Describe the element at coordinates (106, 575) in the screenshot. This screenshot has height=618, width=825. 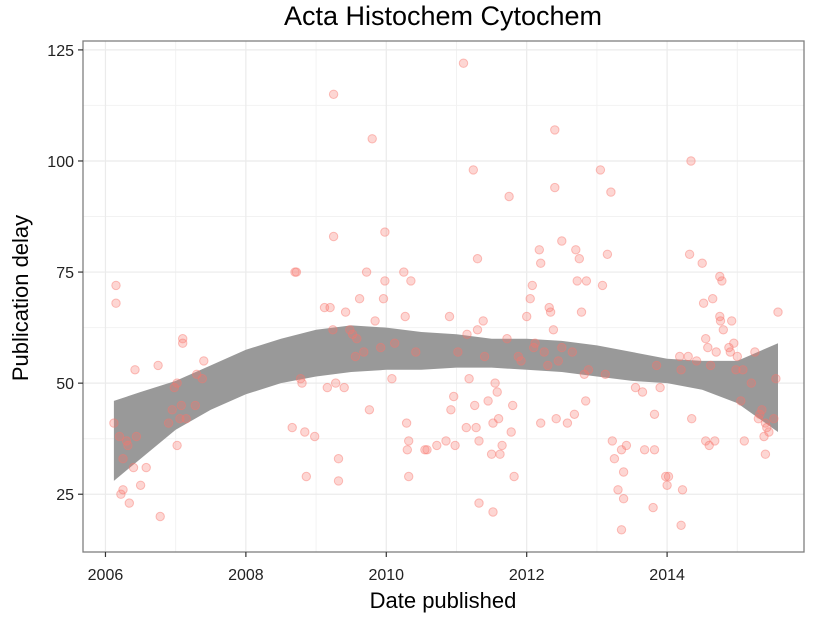
I see `x-tick-label: 2006` at that location.